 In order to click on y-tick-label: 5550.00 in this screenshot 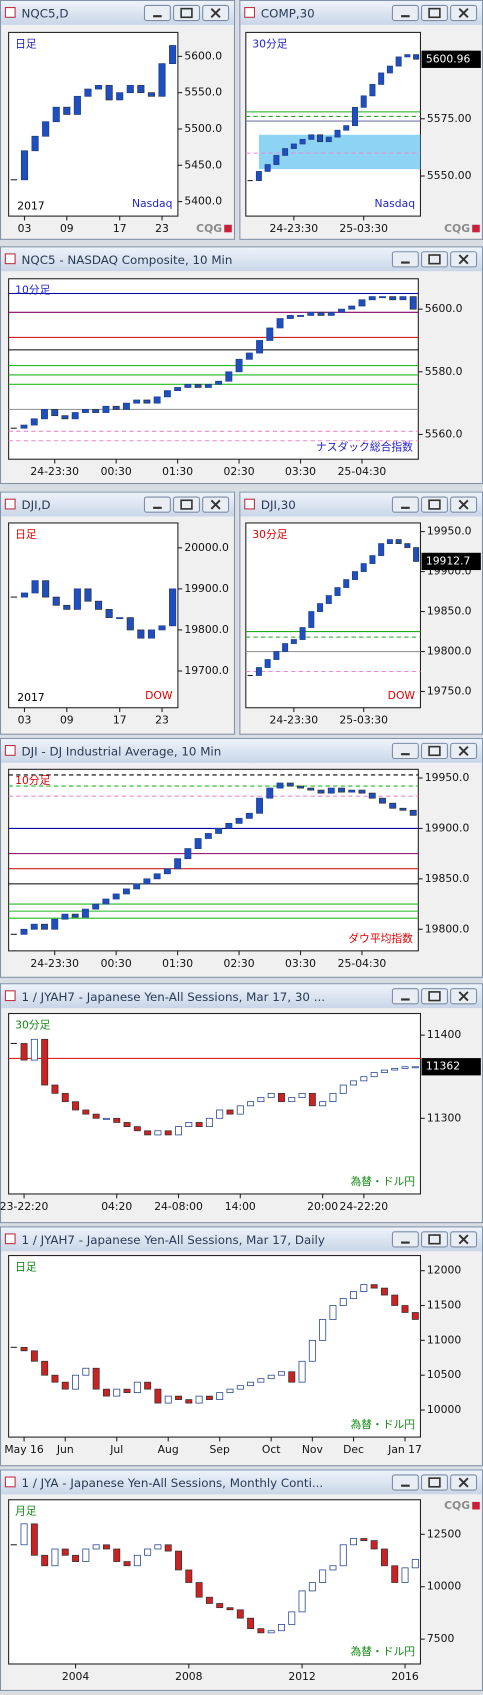, I will do `click(449, 175)`.